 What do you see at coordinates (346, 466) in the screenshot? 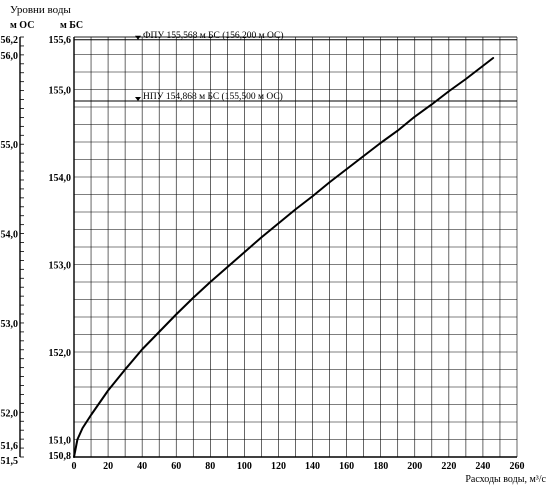
I see `x-tick-label: 160` at bounding box center [346, 466].